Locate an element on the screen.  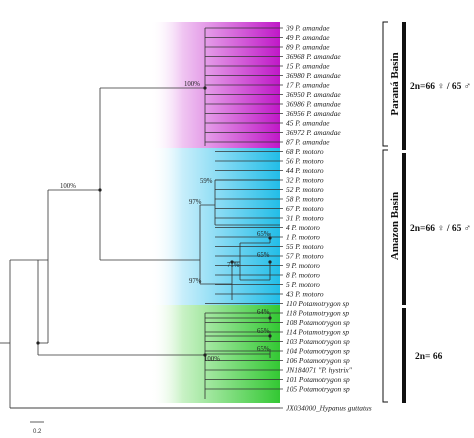
taxon-label: 36968 P. amandae is located at coordinates (313, 56).